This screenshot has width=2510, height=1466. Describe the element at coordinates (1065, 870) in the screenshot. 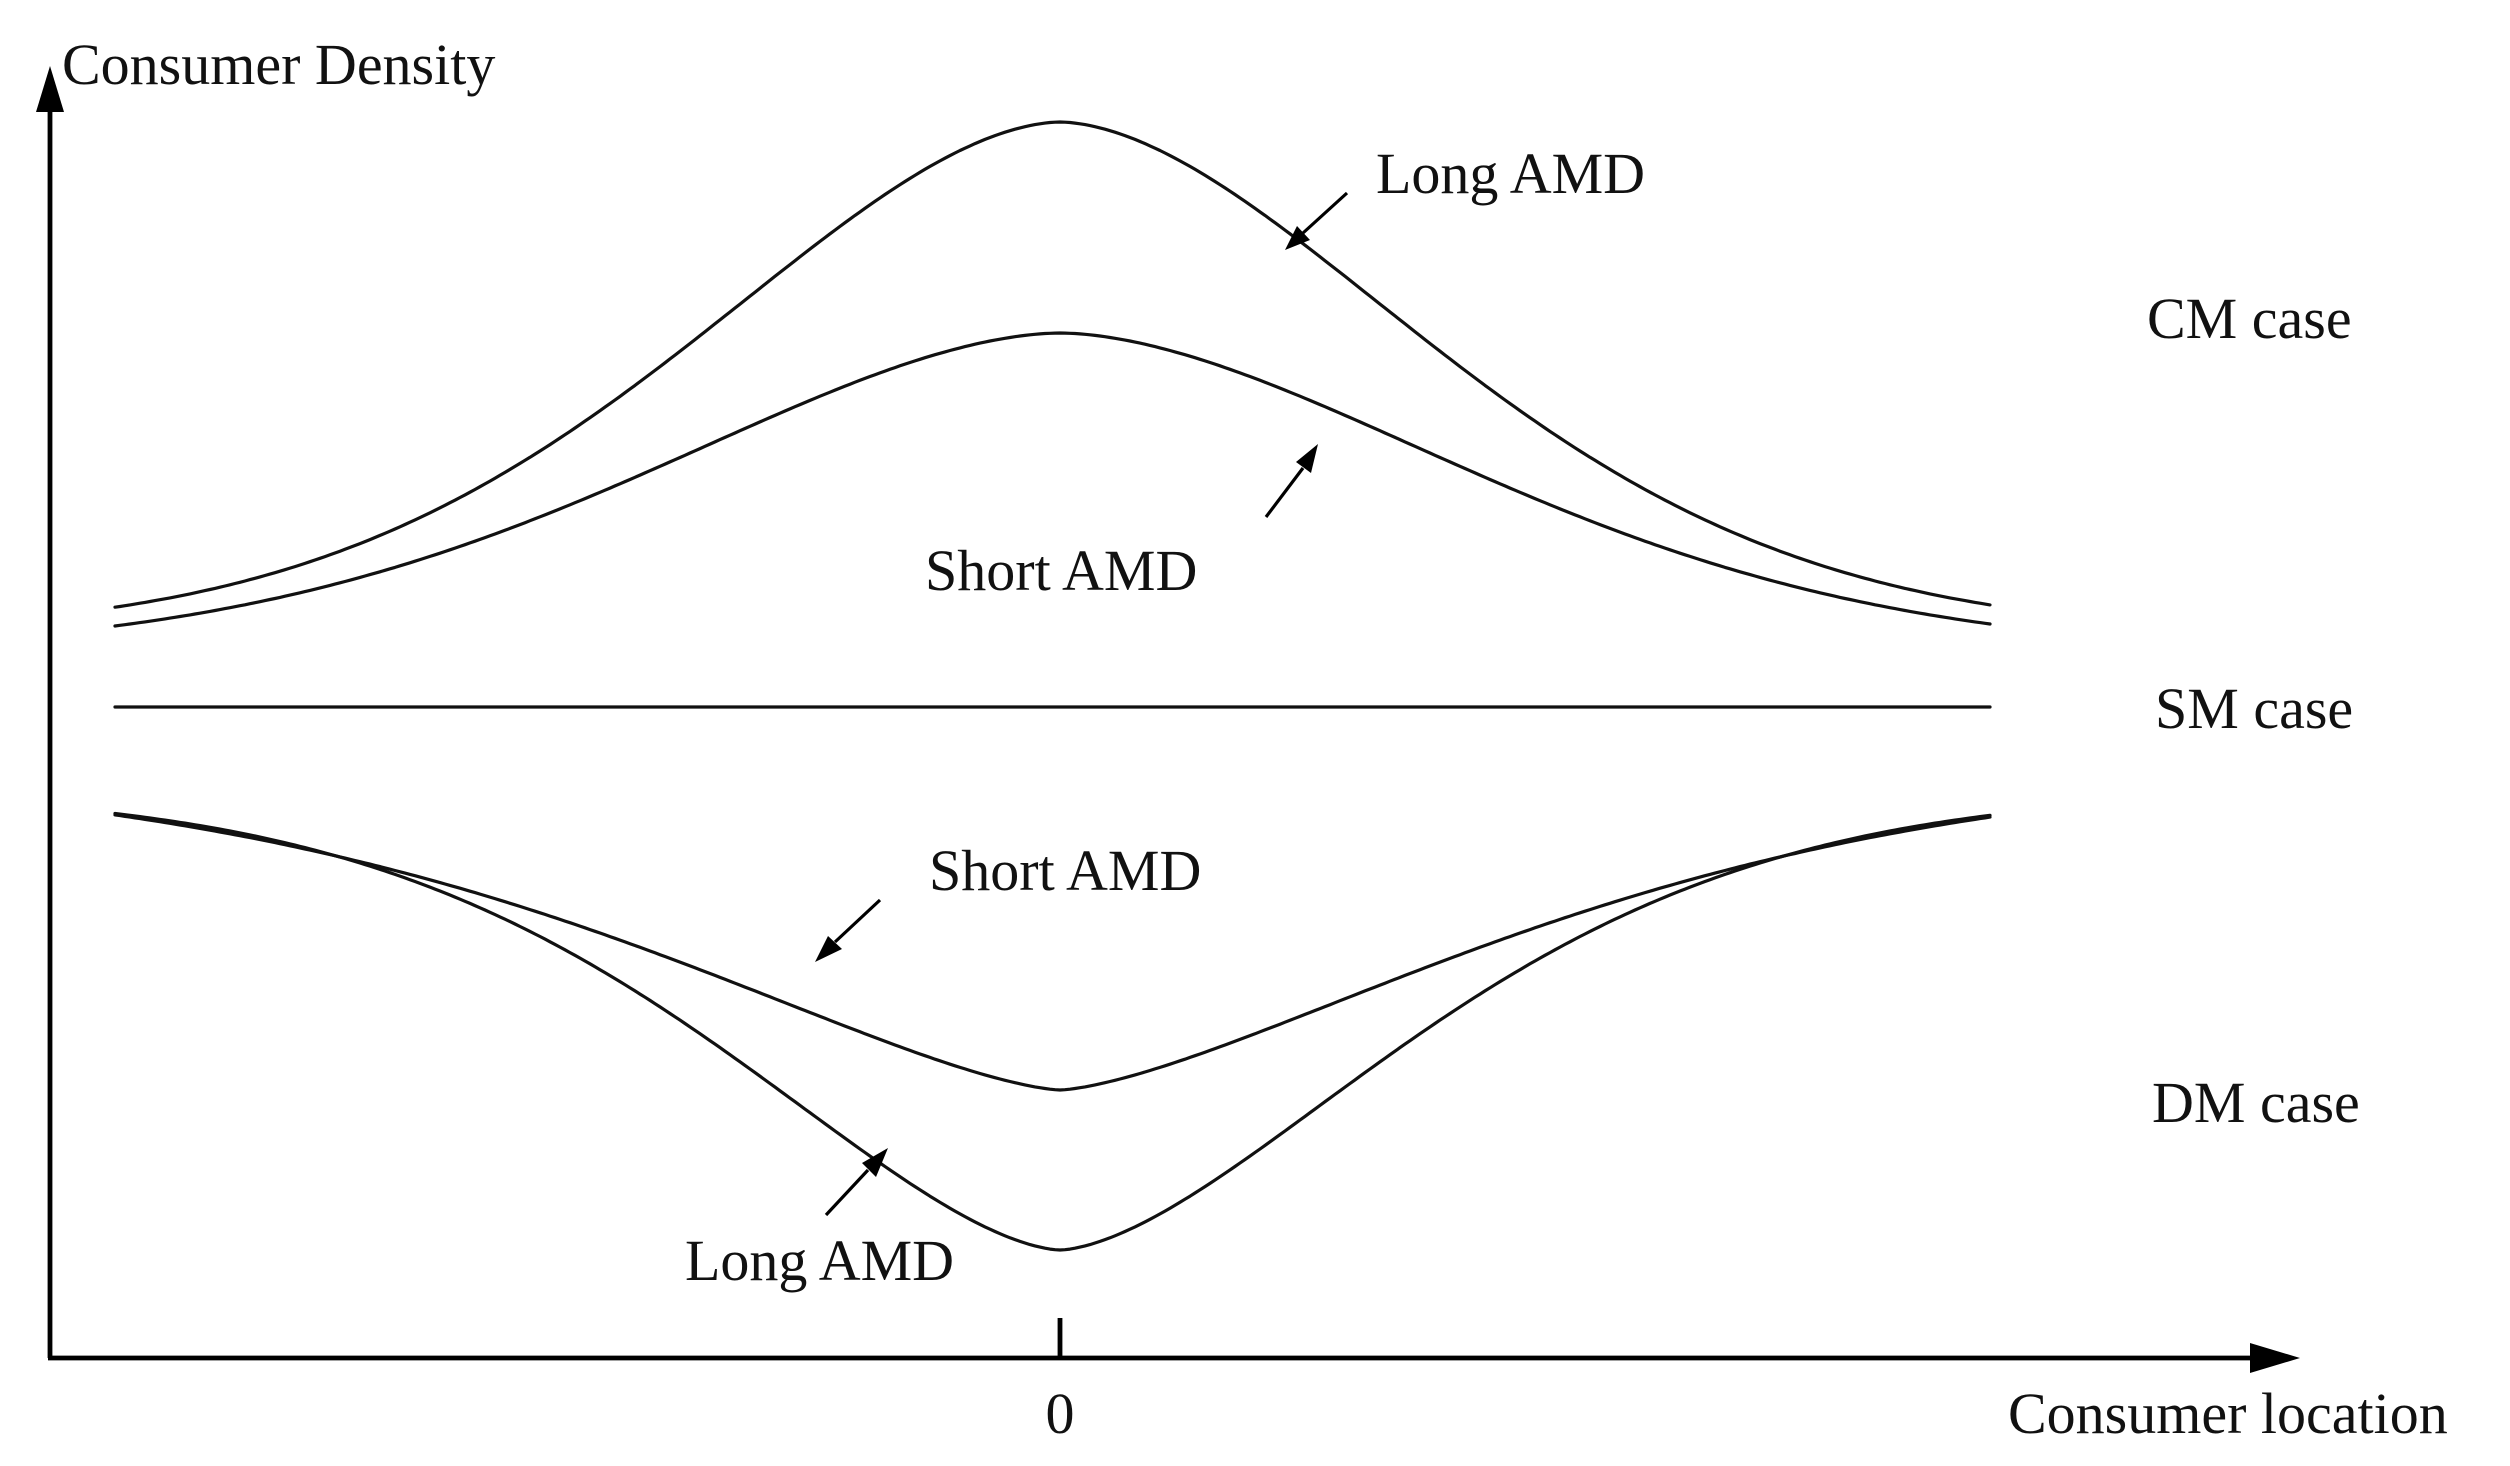

I see `dm-short-amd-label: Short AMD` at that location.